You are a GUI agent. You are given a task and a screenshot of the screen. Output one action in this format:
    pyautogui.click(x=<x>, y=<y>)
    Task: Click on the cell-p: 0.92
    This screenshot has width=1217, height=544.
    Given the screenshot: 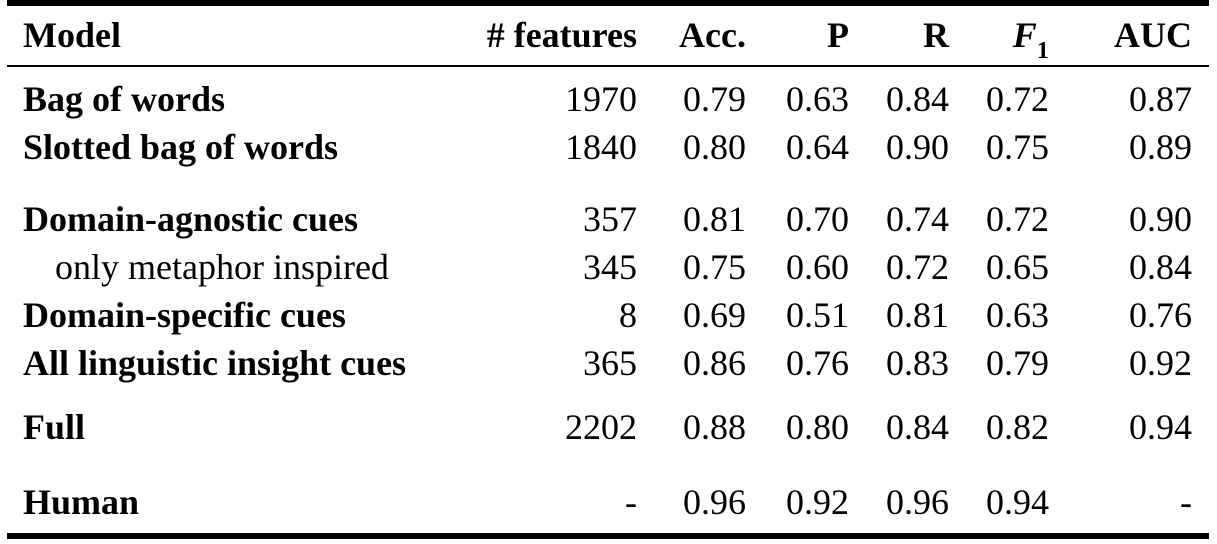 What is the action you would take?
    pyautogui.click(x=817, y=502)
    